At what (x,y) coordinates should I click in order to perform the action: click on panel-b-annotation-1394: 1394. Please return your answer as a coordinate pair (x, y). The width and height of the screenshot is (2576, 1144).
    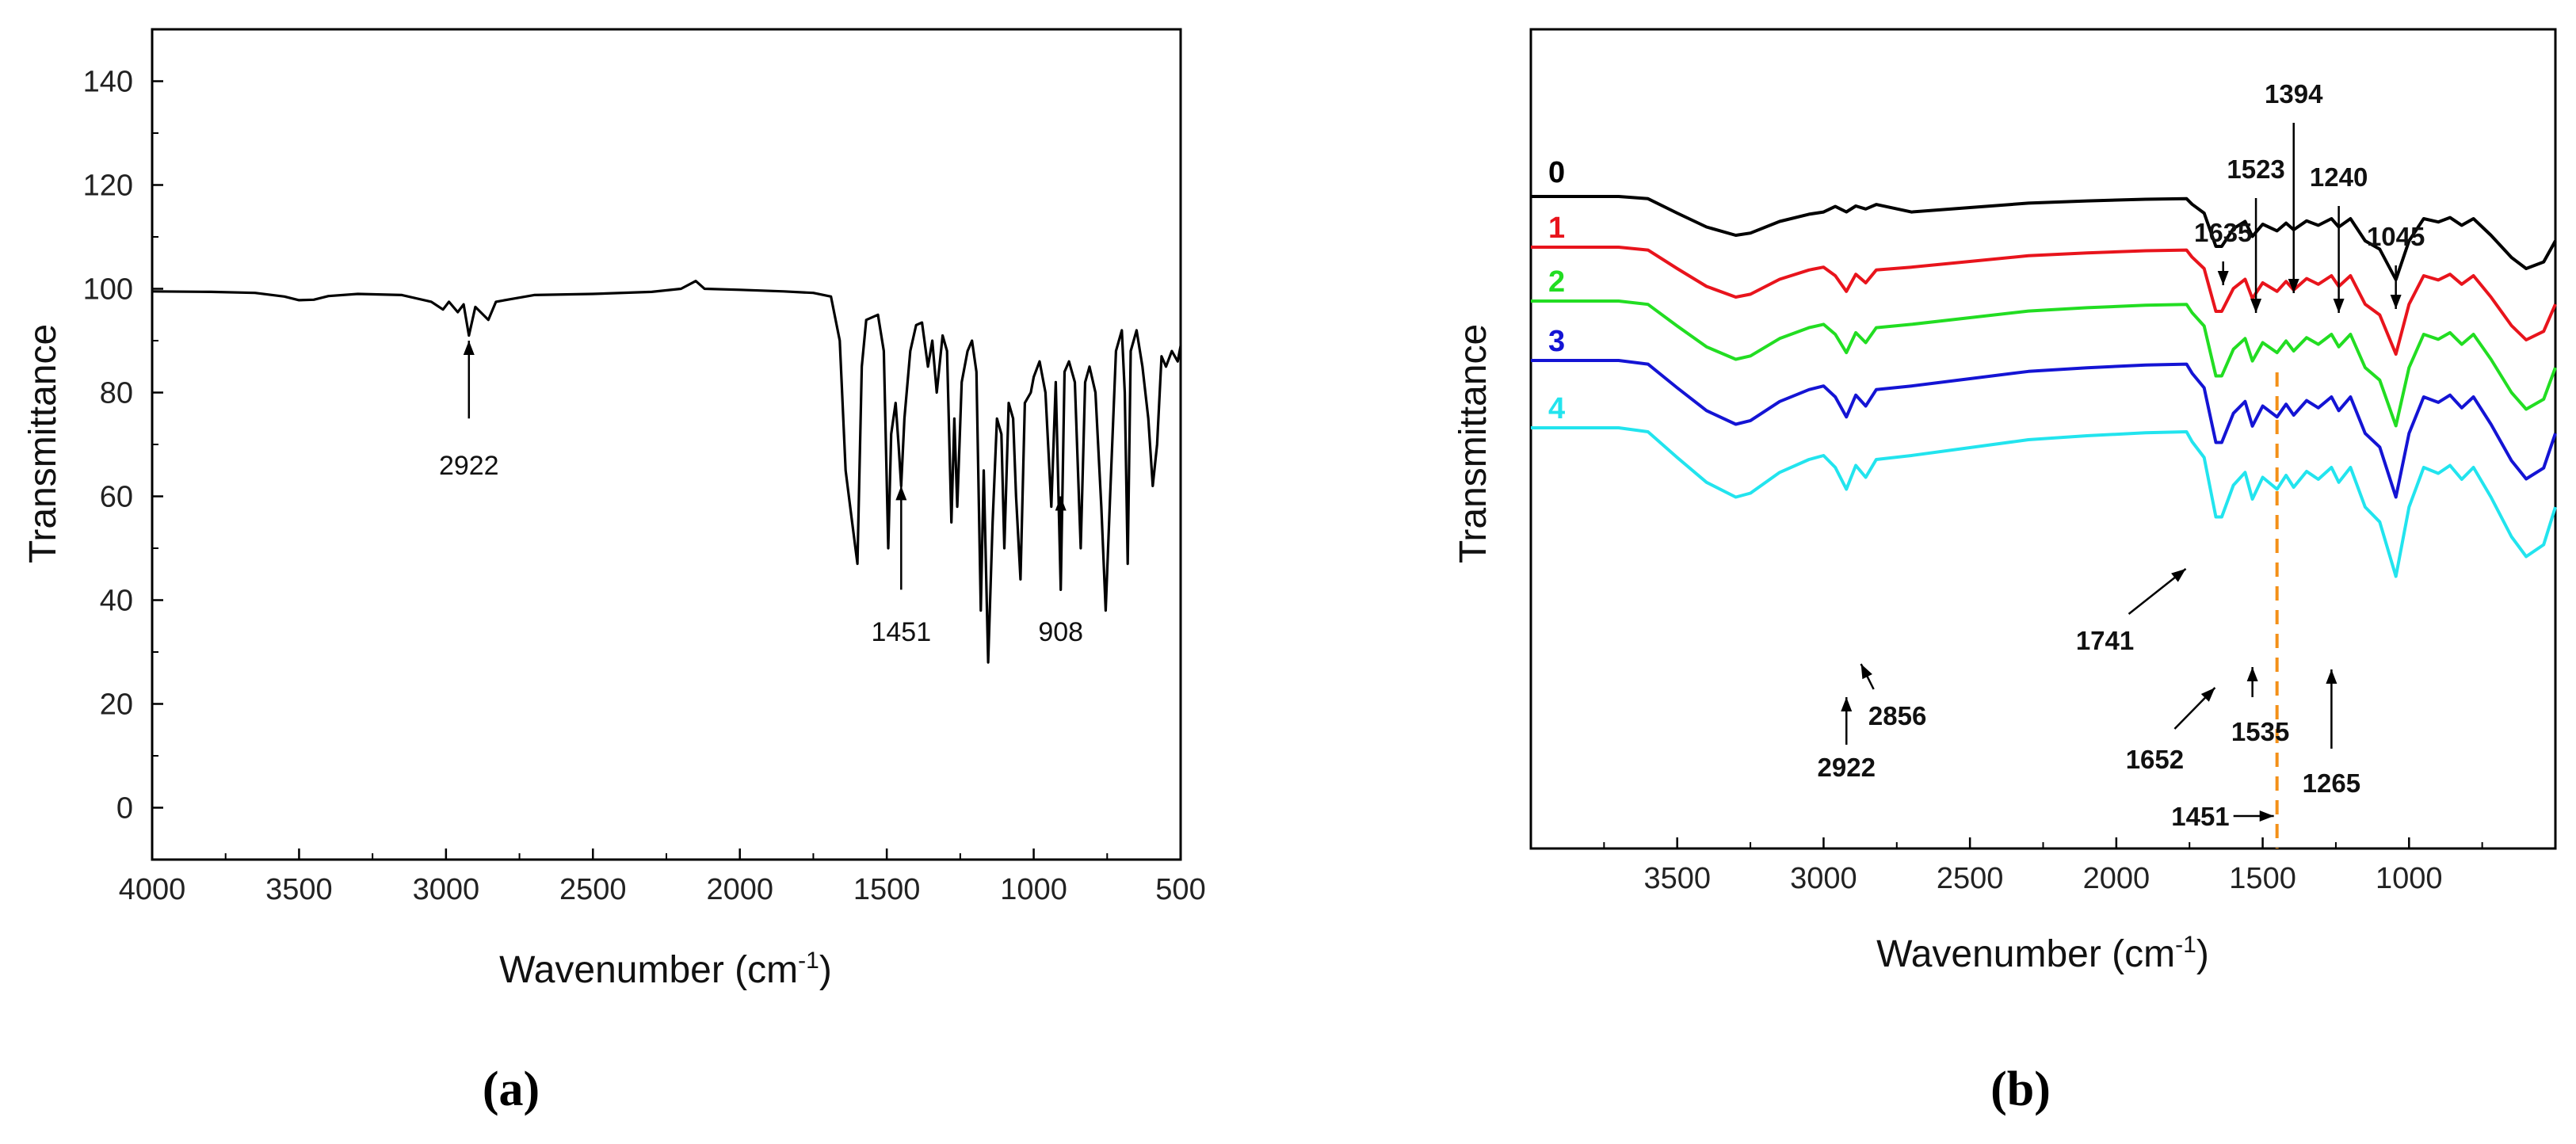
    Looking at the image, I should click on (2294, 94).